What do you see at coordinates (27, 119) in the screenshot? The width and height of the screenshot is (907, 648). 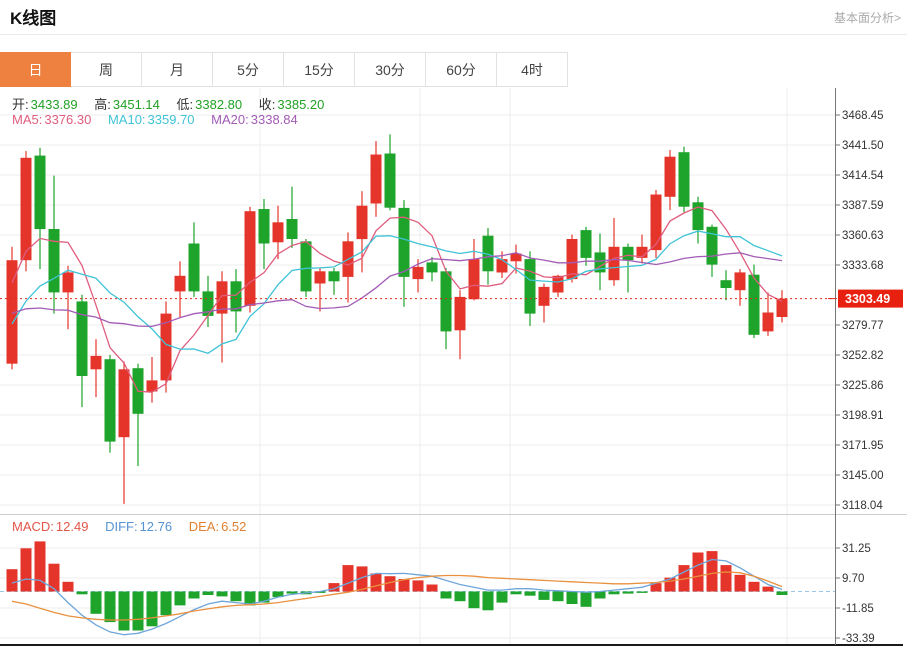 I see `ma5-label: MA5:` at bounding box center [27, 119].